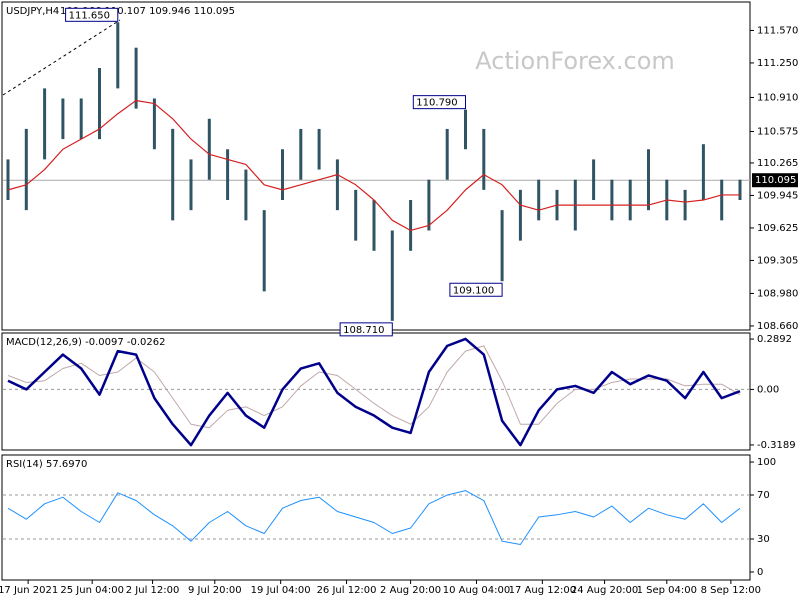 The height and width of the screenshot is (600, 800). I want to click on macd-line, so click(374, 387).